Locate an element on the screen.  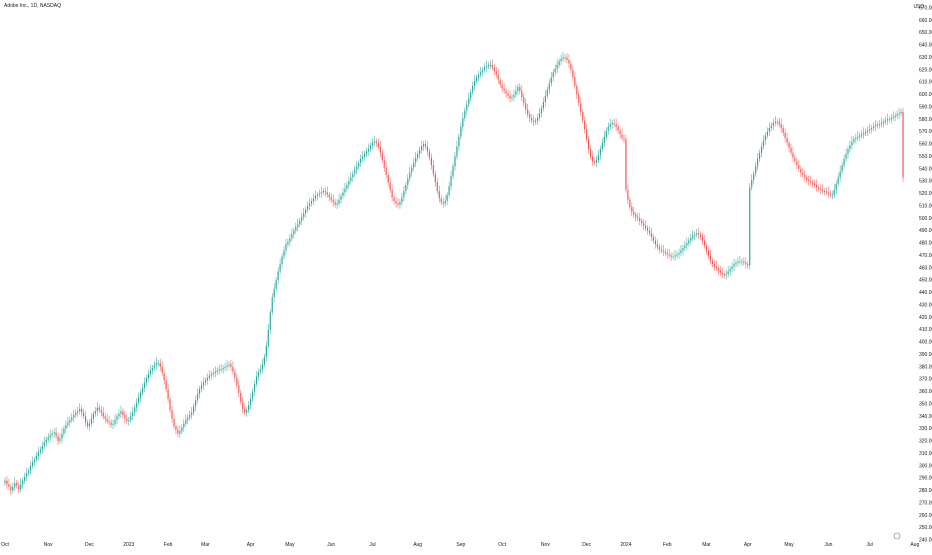
y-tick-label: 410.00 is located at coordinates (925, 330).